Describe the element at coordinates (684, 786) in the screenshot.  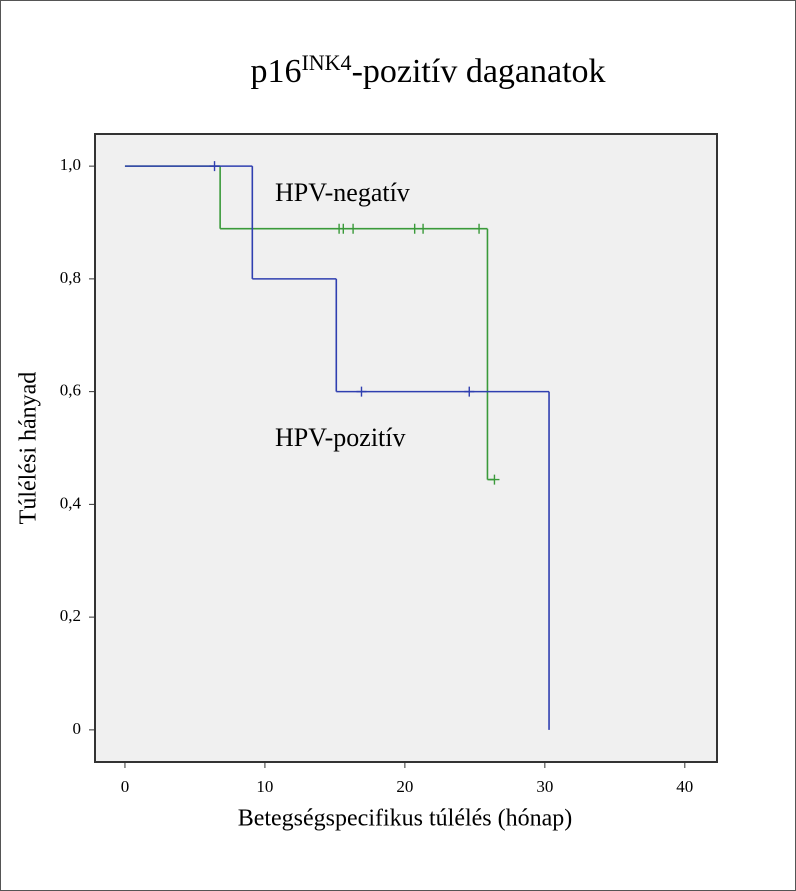
I see `x-tick-label: 40` at that location.